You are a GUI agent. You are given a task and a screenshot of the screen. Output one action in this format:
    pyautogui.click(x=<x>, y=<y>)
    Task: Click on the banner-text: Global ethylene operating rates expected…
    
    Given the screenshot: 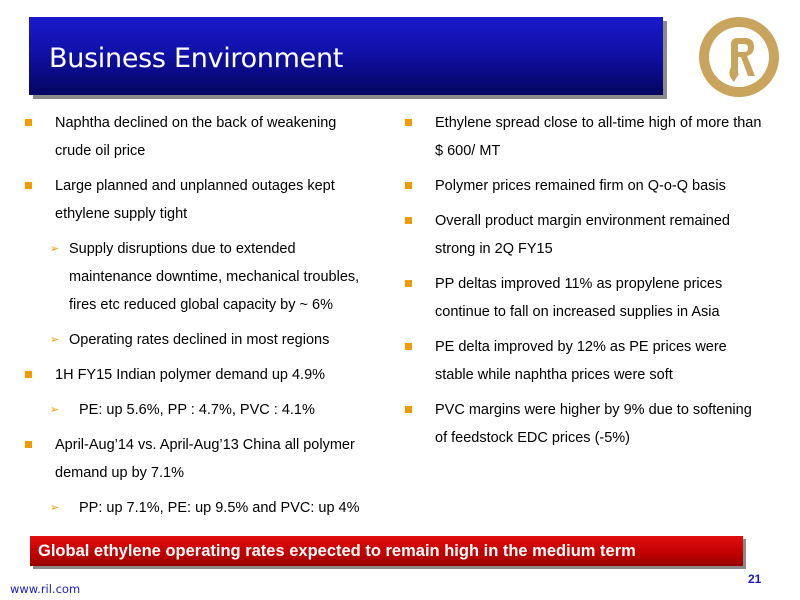 What is the action you would take?
    pyautogui.click(x=337, y=551)
    